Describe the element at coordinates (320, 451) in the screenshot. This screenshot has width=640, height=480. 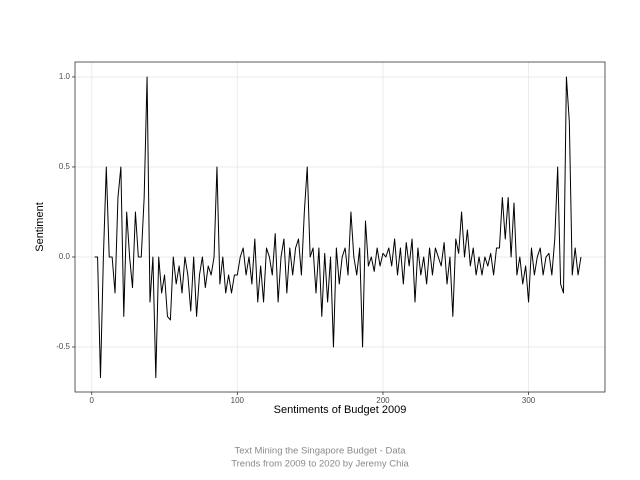
I see `caption-line: Text Mining the Singapore Budget - Data` at that location.